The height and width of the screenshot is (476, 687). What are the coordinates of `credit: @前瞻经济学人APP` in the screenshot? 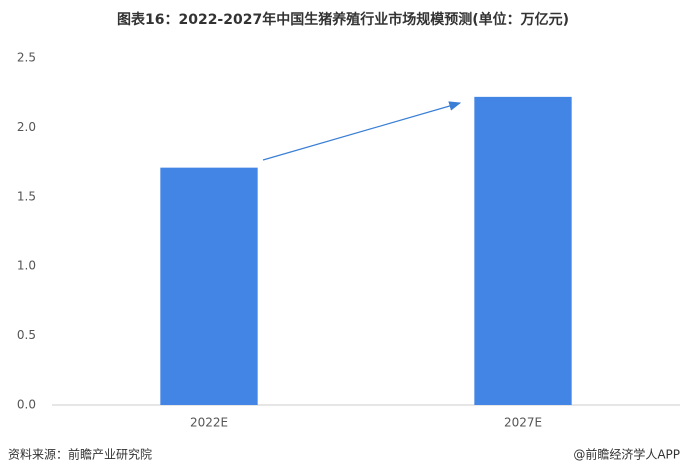 It's located at (626, 454).